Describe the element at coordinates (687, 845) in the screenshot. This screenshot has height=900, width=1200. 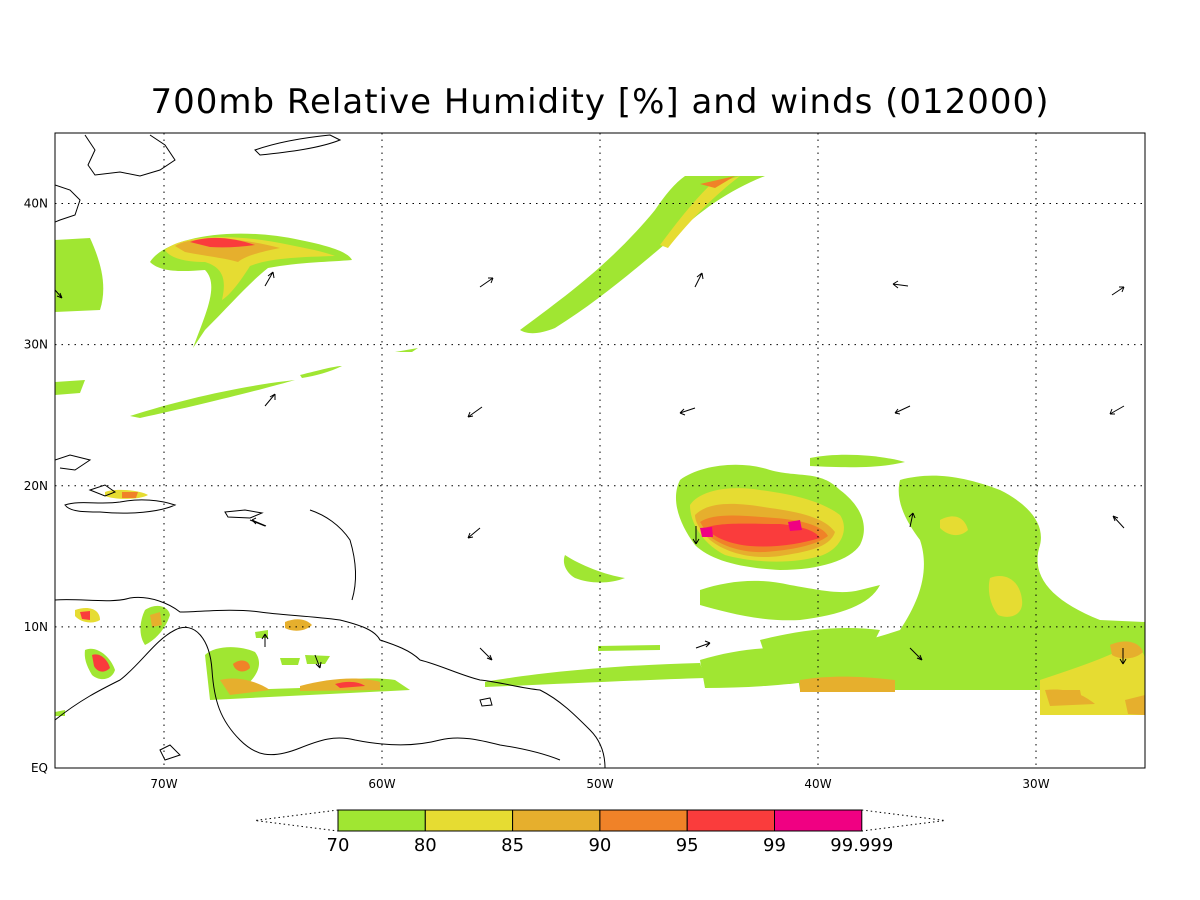
I see `colorbar-label: 95` at that location.